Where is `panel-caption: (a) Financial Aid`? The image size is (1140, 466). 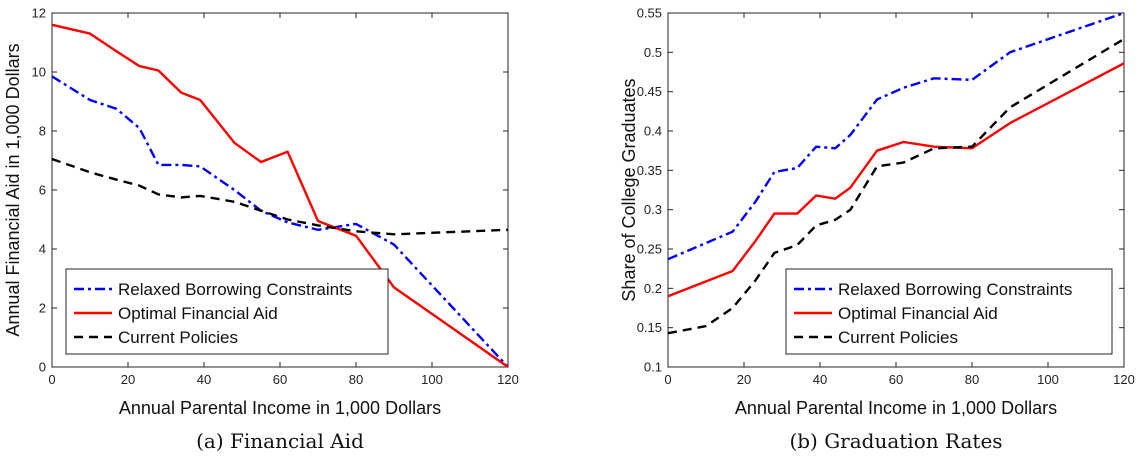
panel-caption: (a) Financial Aid is located at coordinates (280, 441).